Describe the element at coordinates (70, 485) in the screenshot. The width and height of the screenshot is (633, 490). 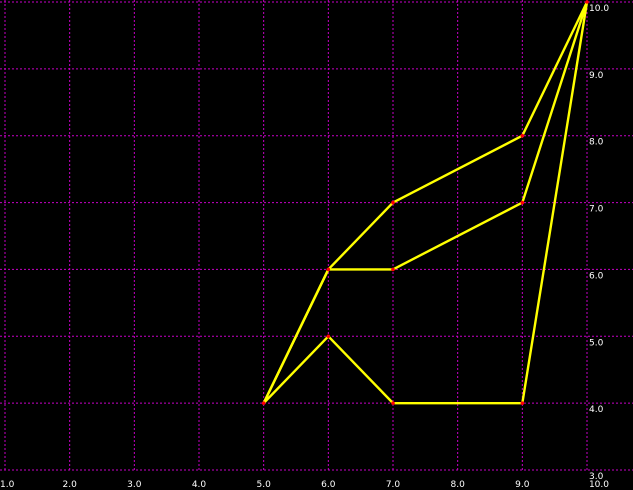
I see `x-tick-label: 2.0` at that location.